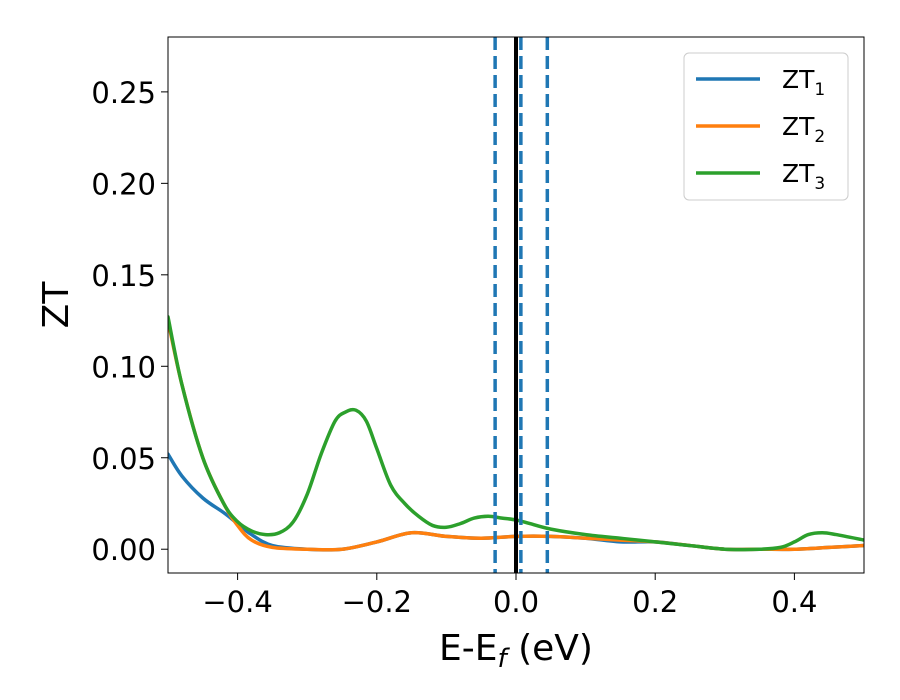  What do you see at coordinates (129, 321) in the screenshot?
I see `y-axis-ticks: 0.00 0.05 0.10 0.15 0.20 0.25` at bounding box center [129, 321].